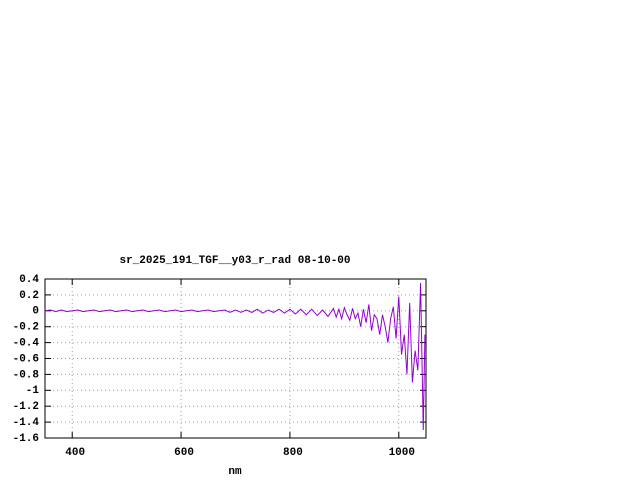  What do you see at coordinates (26, 328) in the screenshot?
I see `y-tick-label: -0.2` at bounding box center [26, 328].